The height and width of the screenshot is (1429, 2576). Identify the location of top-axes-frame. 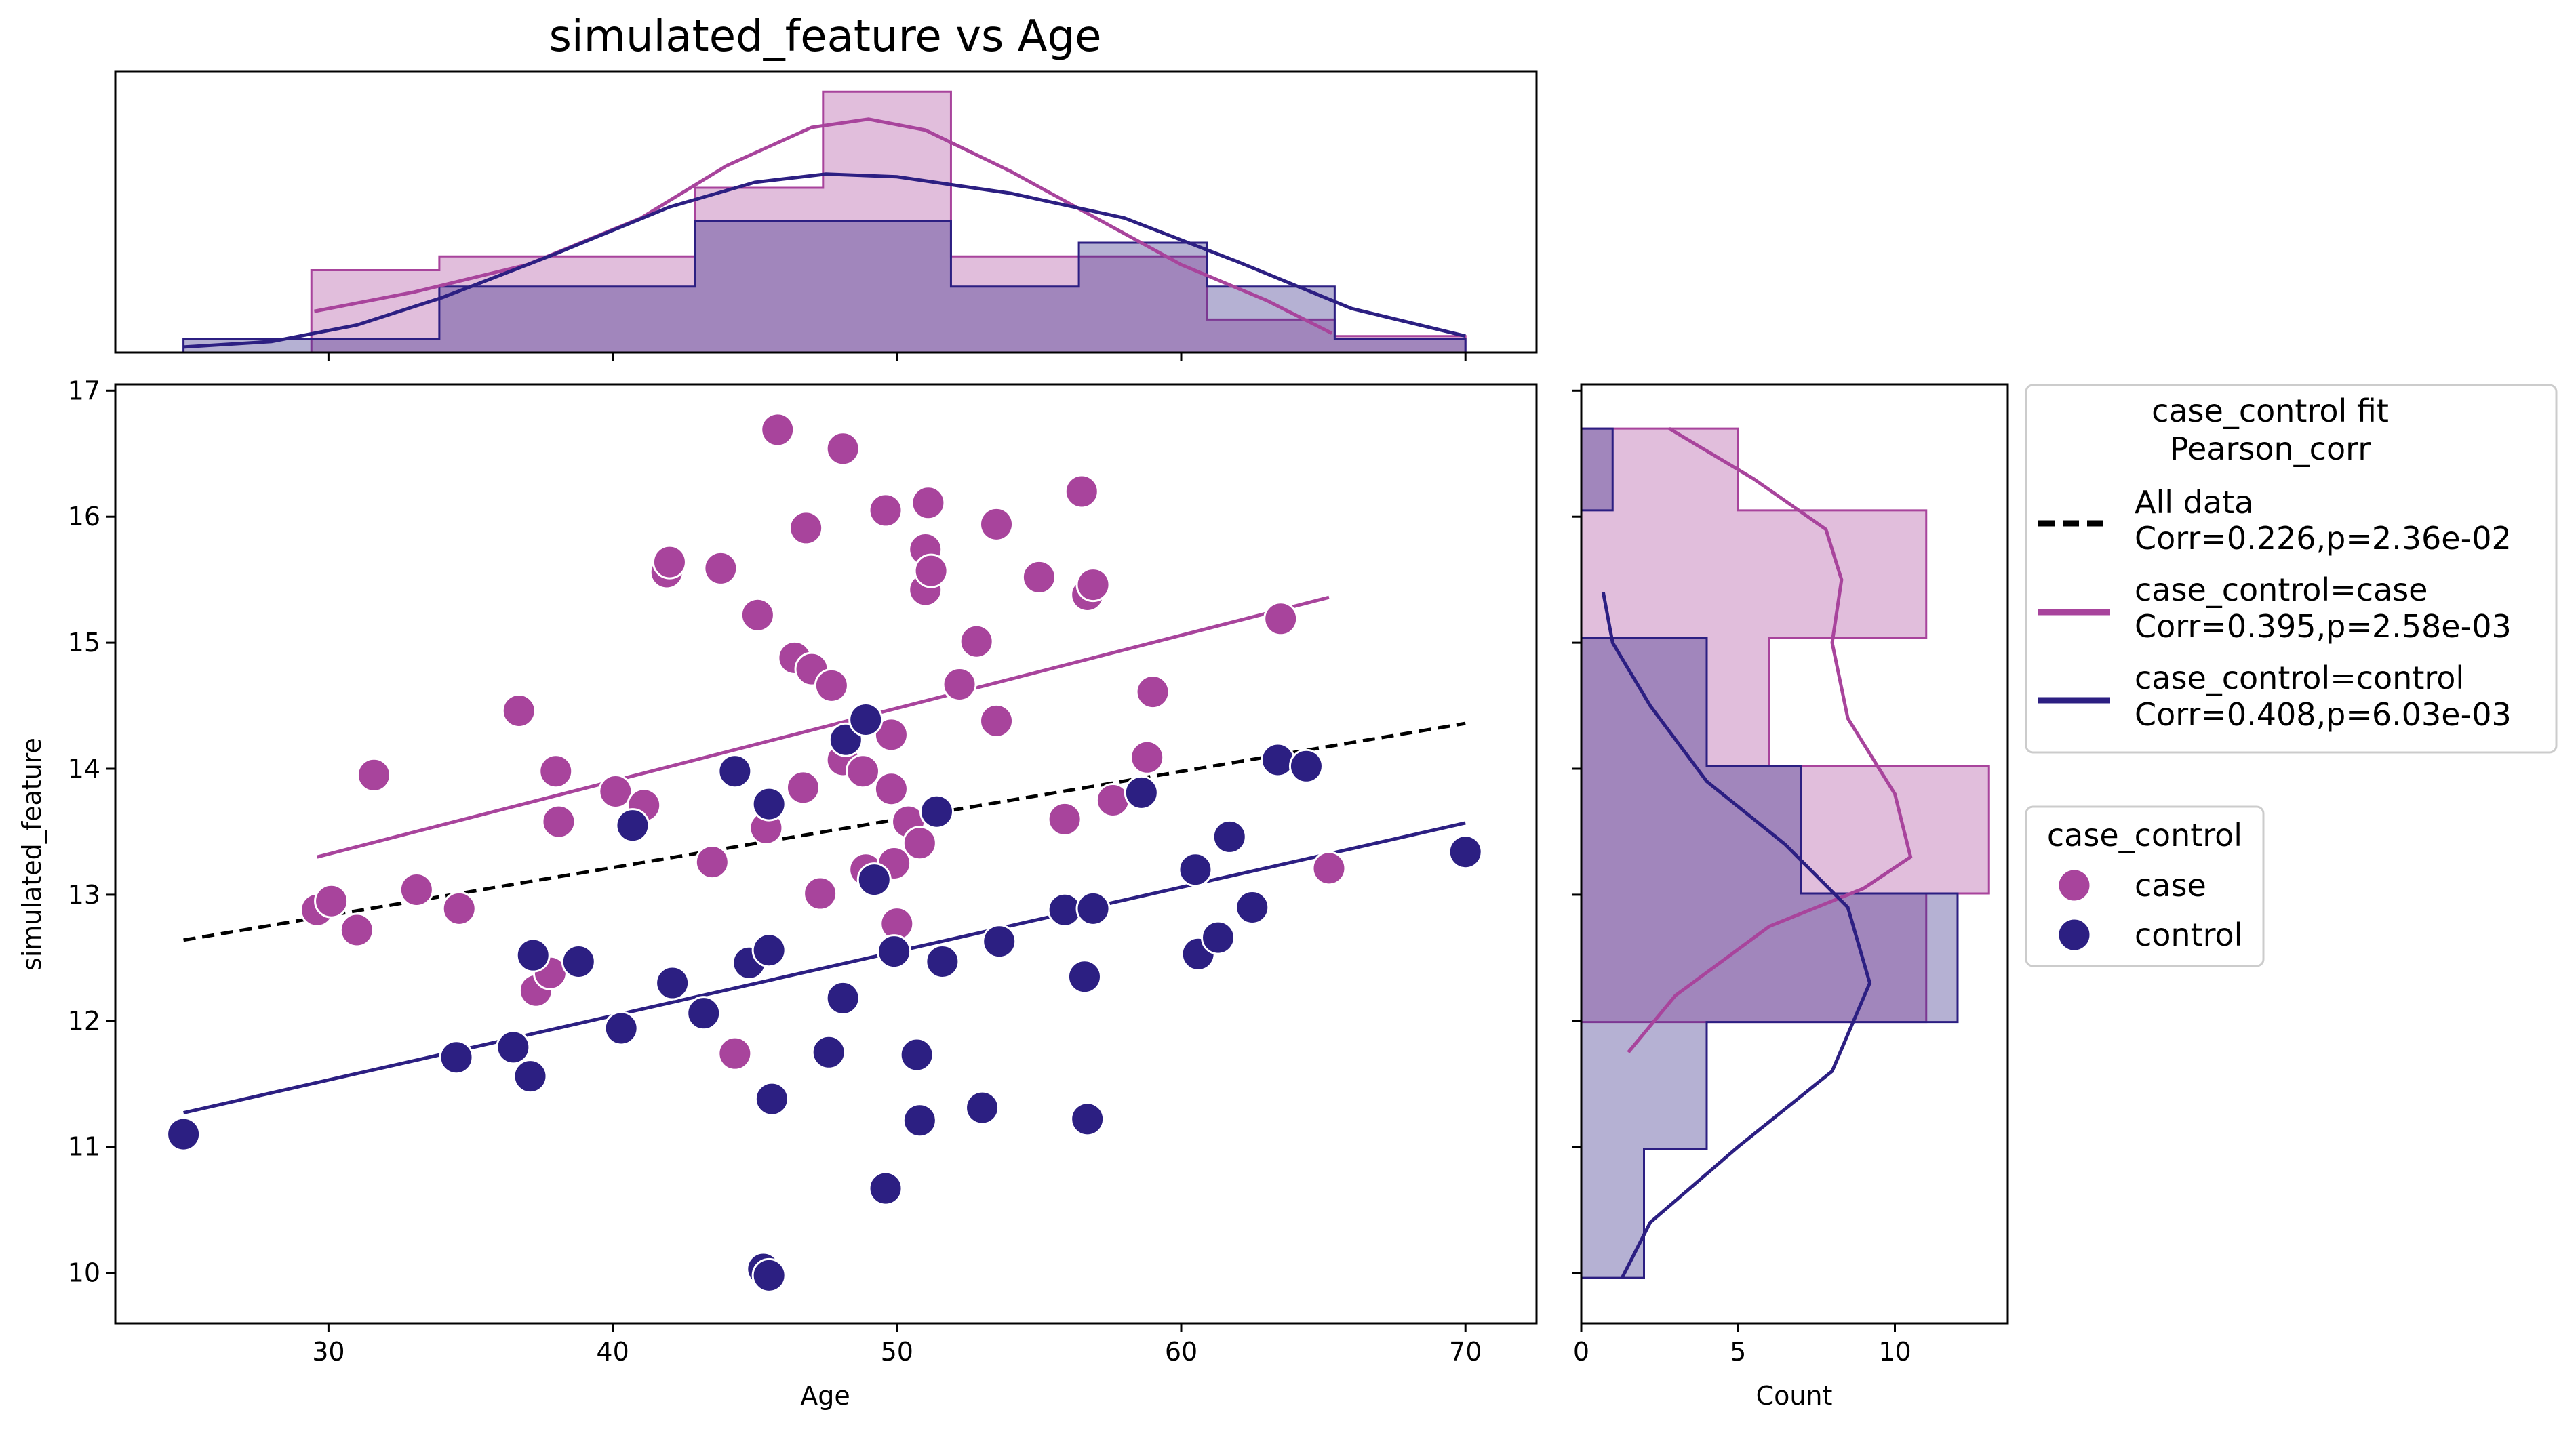
(826, 212).